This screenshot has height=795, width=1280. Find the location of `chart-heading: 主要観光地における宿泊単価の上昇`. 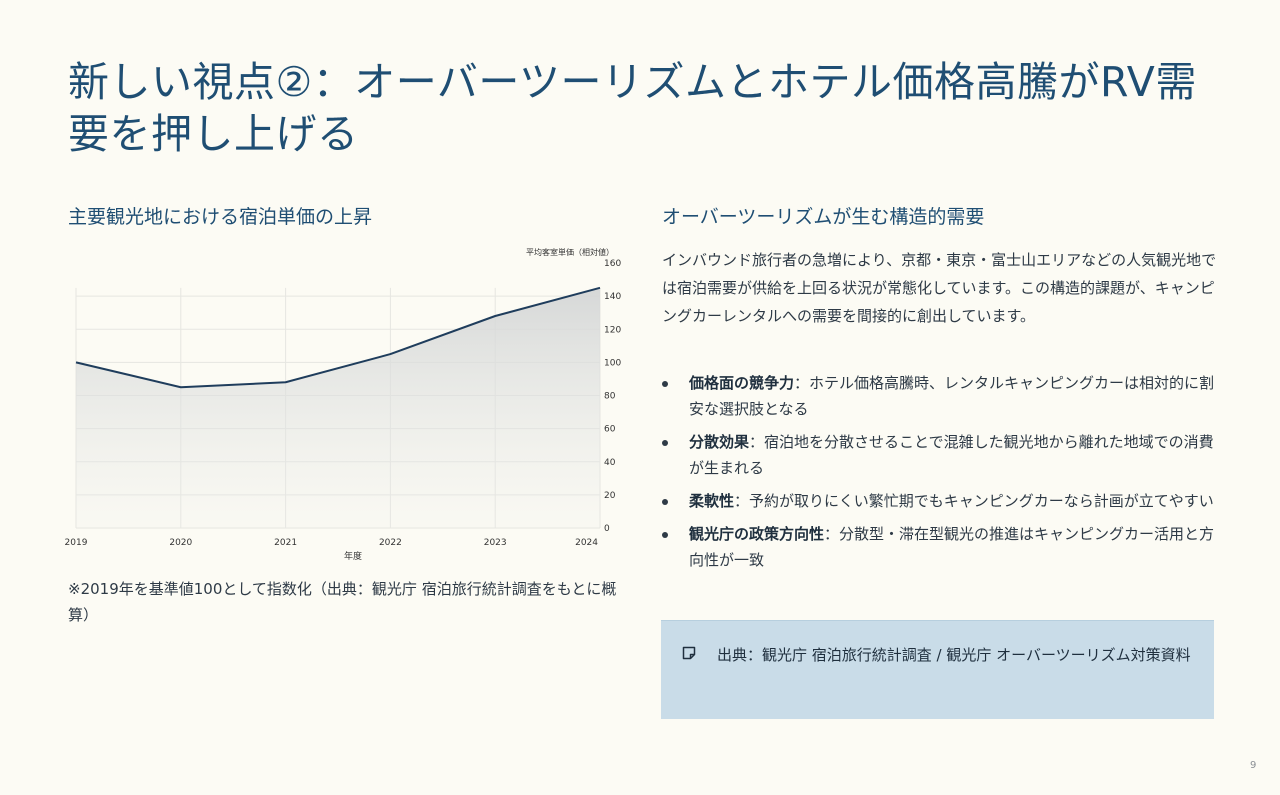

chart-heading: 主要観光地における宿泊単価の上昇 is located at coordinates (220, 217).